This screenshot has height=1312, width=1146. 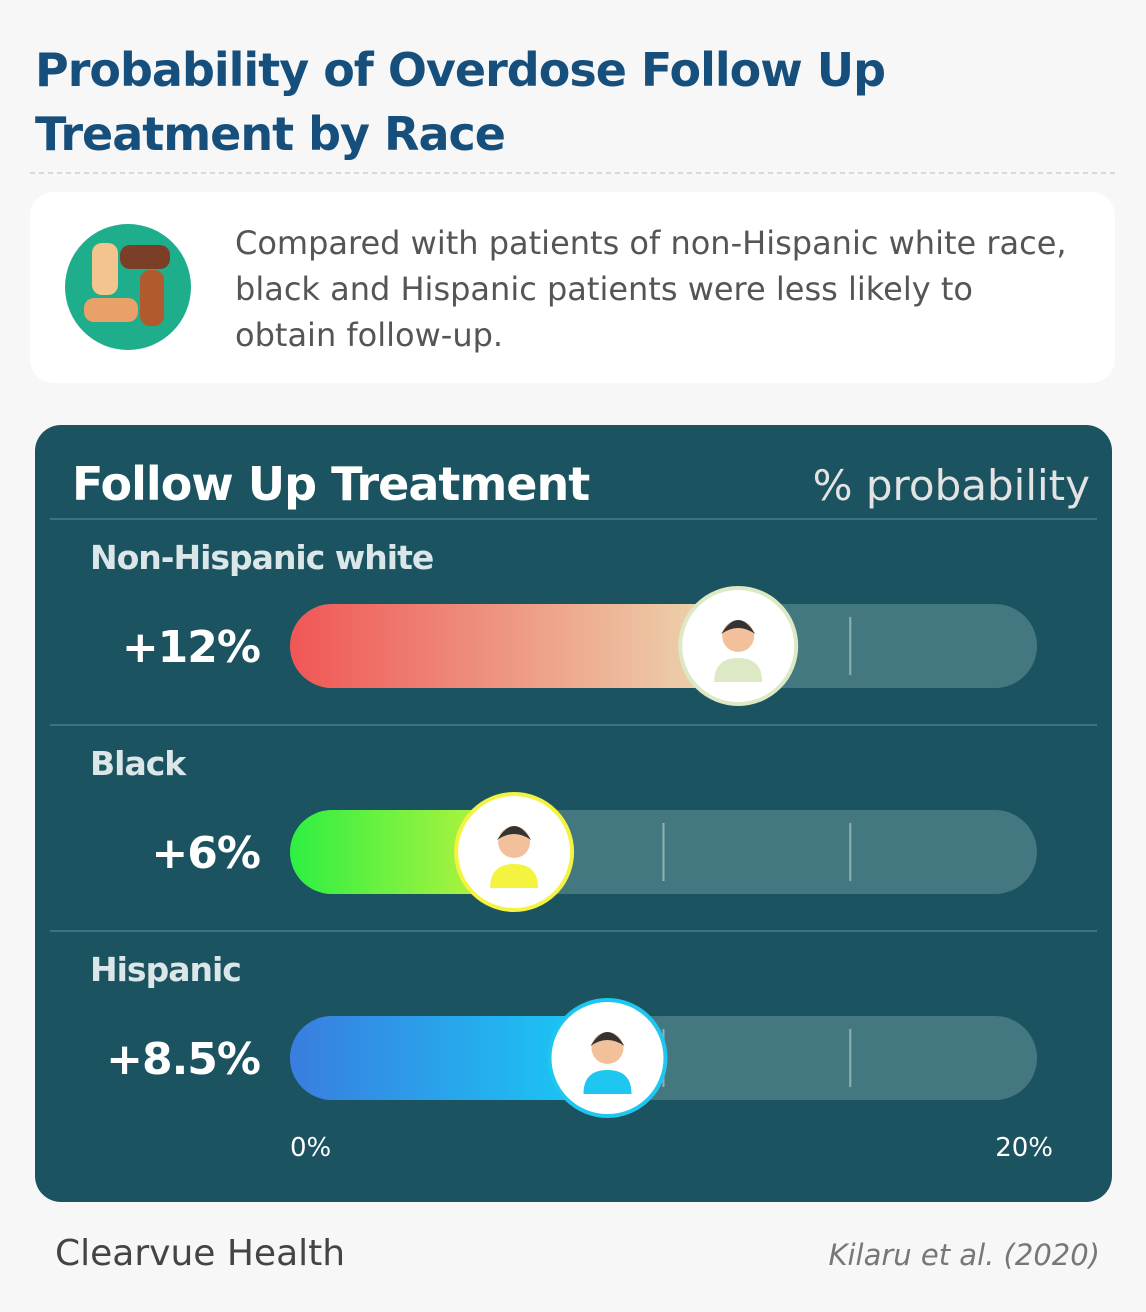 What do you see at coordinates (200, 1253) in the screenshot?
I see `brand: Clearvue Health` at bounding box center [200, 1253].